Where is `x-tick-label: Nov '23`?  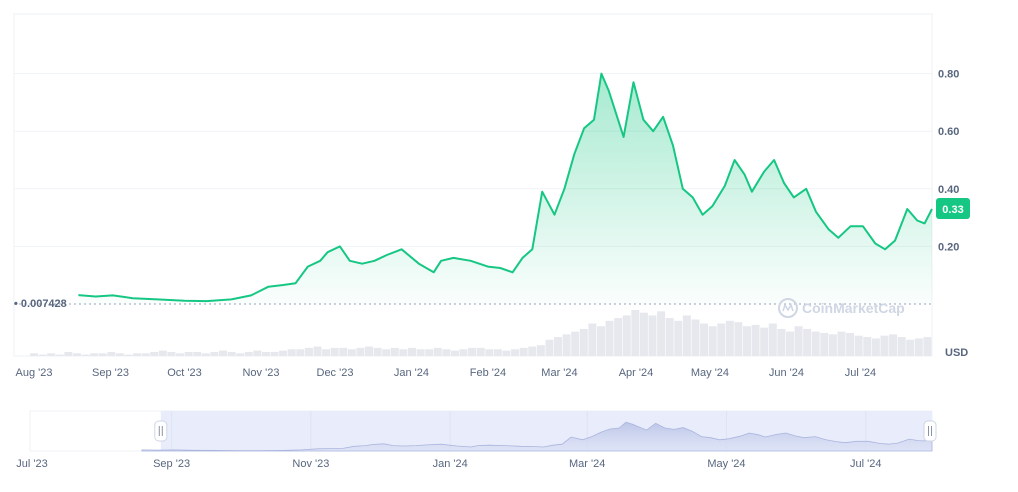 x-tick-label: Nov '23 is located at coordinates (260, 373).